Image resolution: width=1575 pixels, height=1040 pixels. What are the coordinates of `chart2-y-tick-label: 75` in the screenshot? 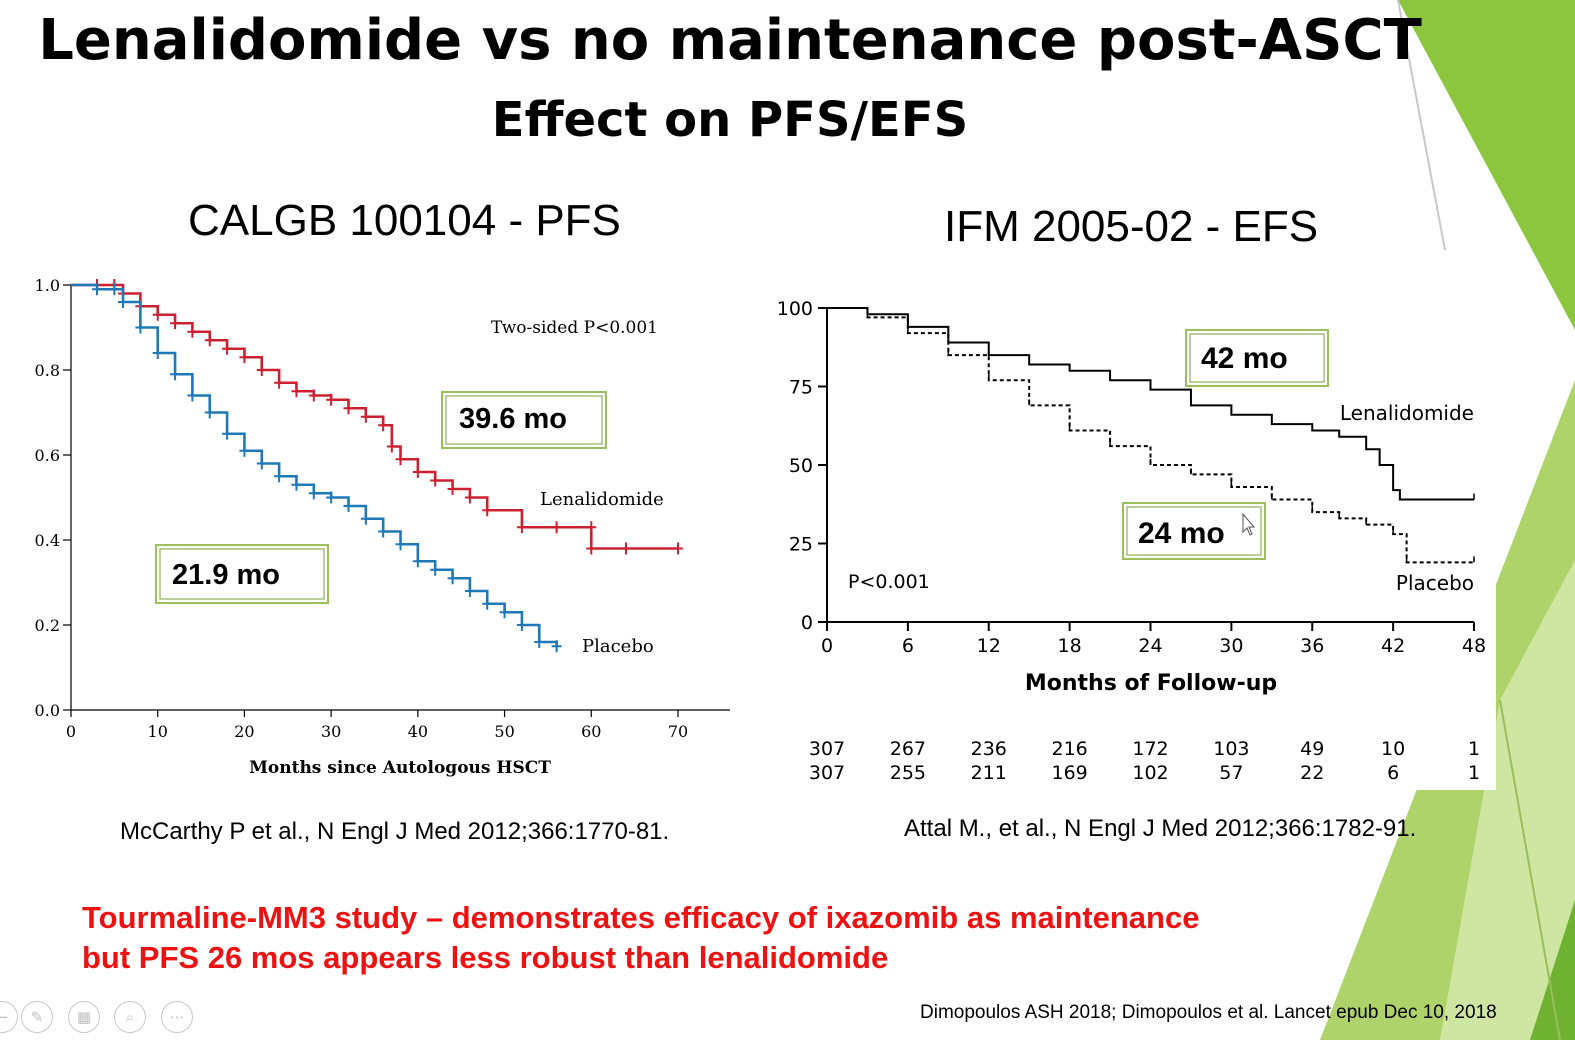 It's located at (801, 388).